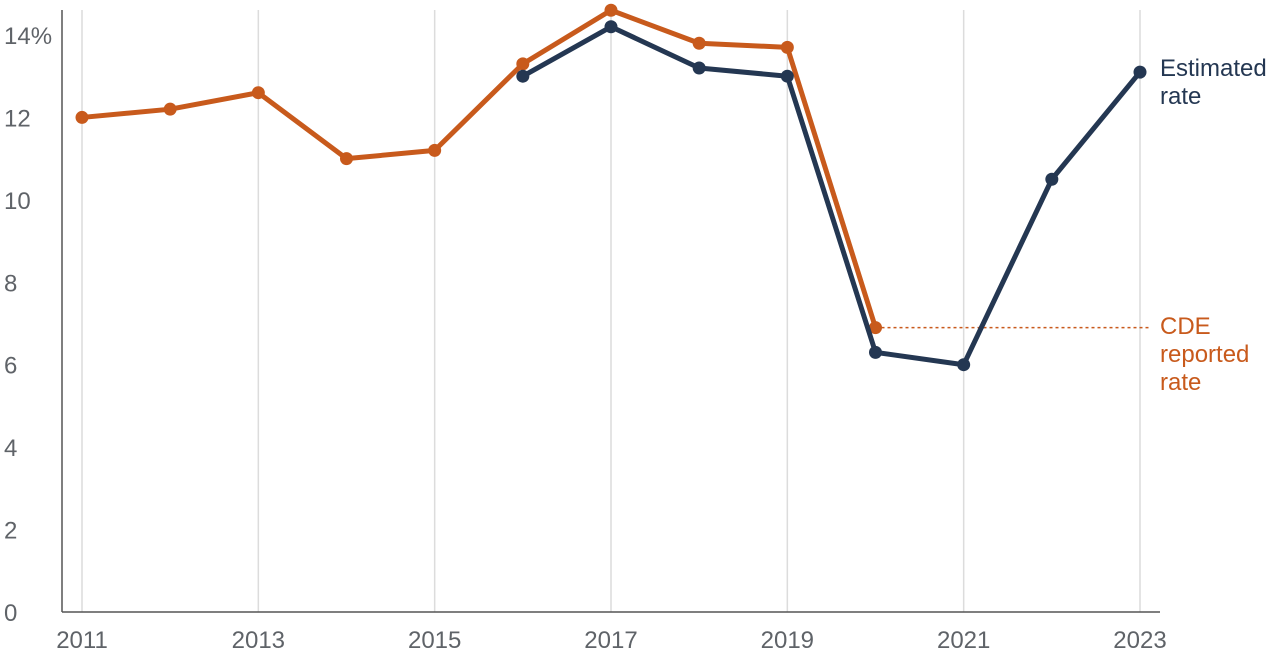  What do you see at coordinates (523, 64) in the screenshot?
I see `data-point-cde-2016` at bounding box center [523, 64].